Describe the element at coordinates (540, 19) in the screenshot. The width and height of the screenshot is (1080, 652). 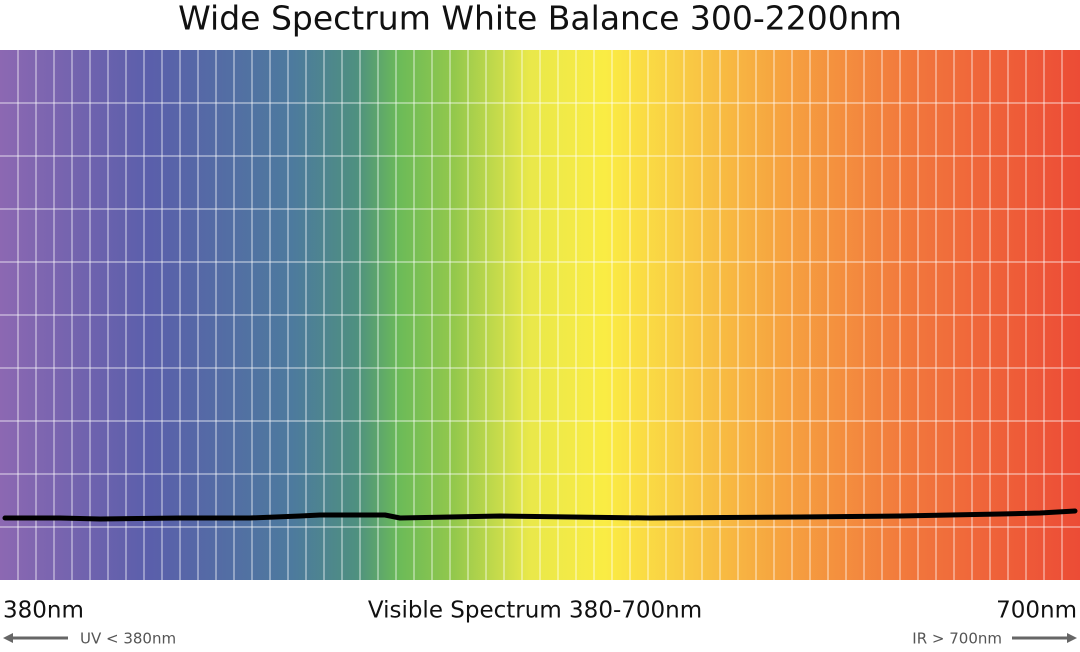
I see `chart-title: Wide Spectrum White Balance 300-2200nm` at that location.